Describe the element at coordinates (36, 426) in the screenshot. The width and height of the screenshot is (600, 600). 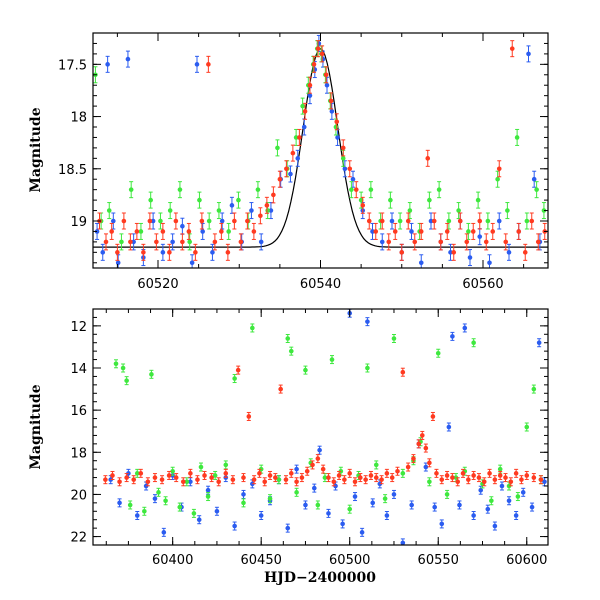
I see `bottom-y-axis-label: Magnitude` at that location.